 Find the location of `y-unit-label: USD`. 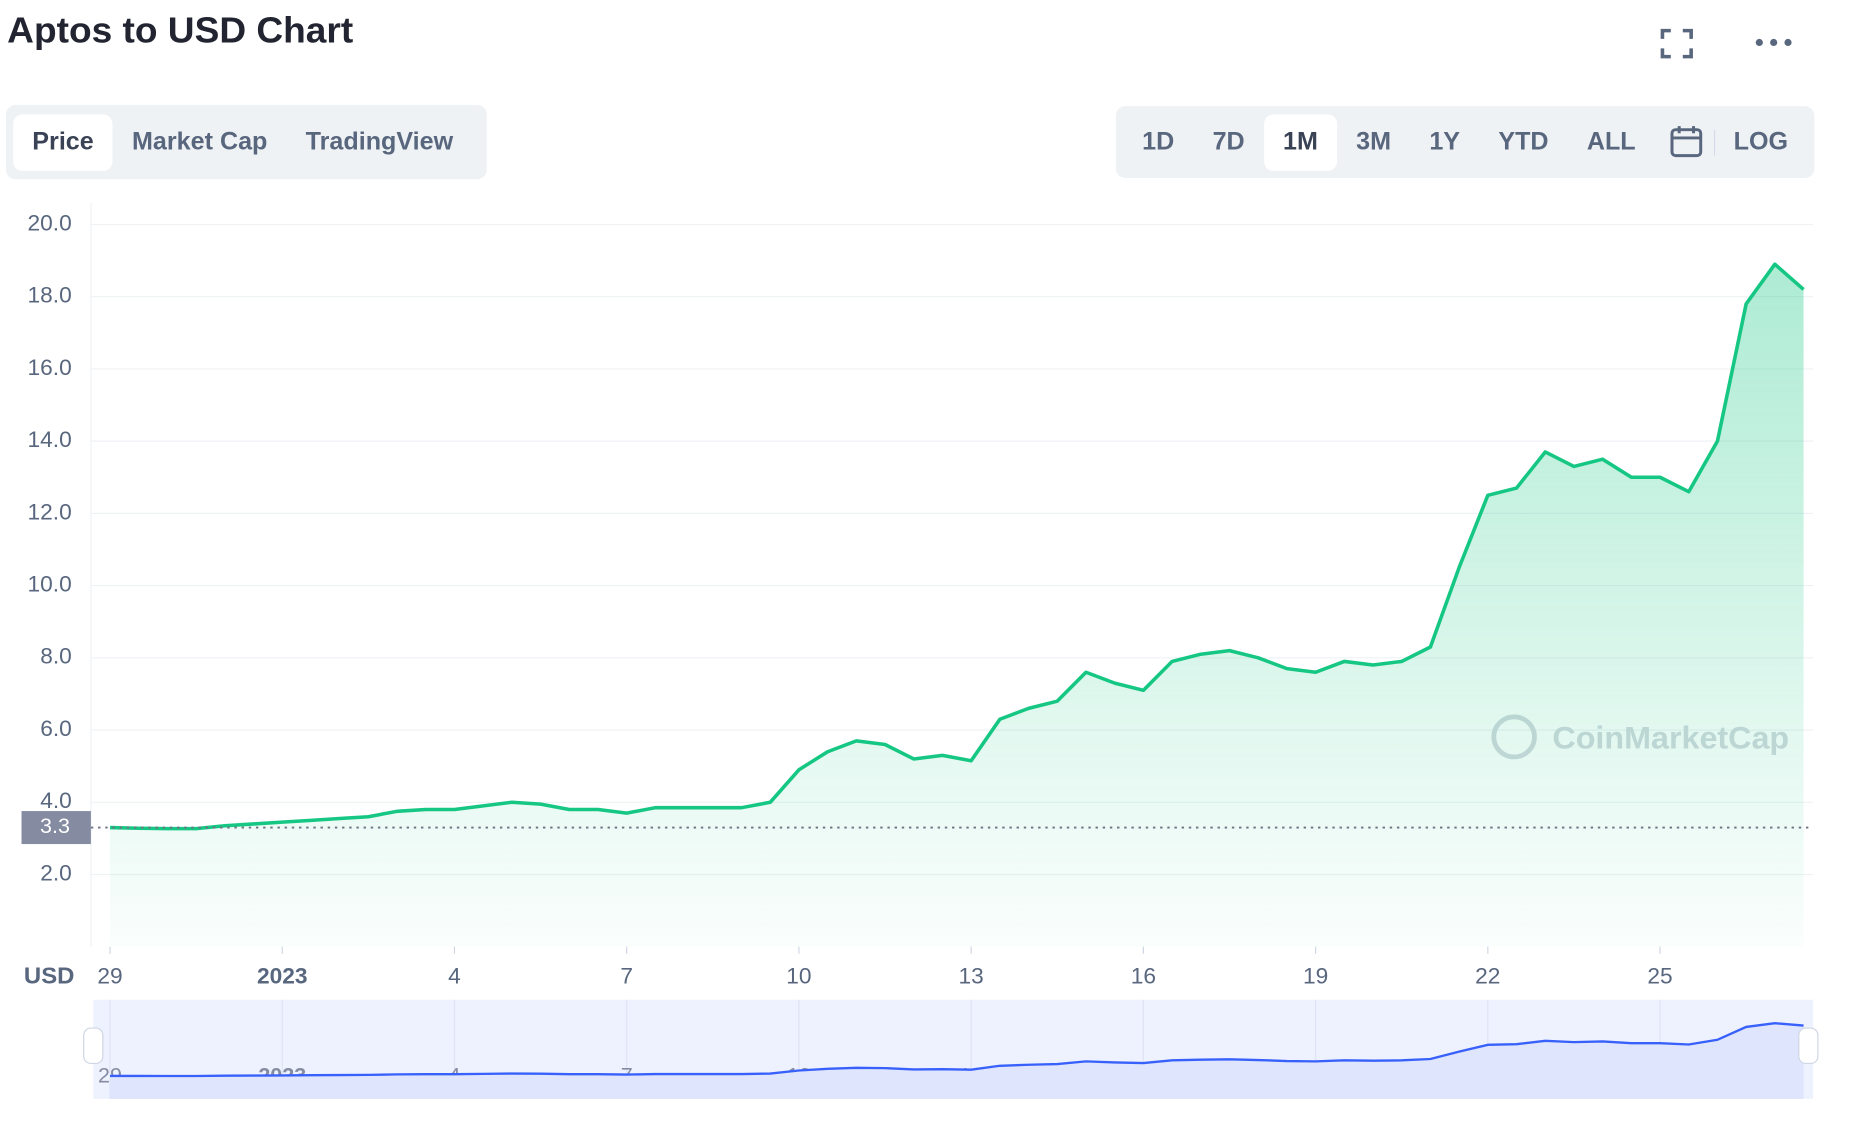

y-unit-label: USD is located at coordinates (49, 975).